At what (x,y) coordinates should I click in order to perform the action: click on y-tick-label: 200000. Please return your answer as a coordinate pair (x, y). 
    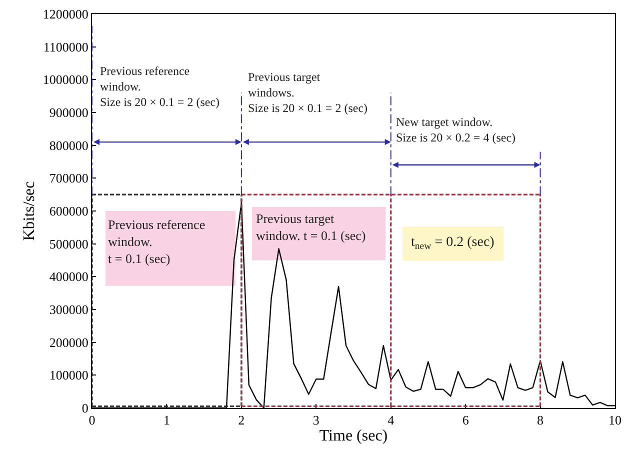
    Looking at the image, I should click on (68, 342).